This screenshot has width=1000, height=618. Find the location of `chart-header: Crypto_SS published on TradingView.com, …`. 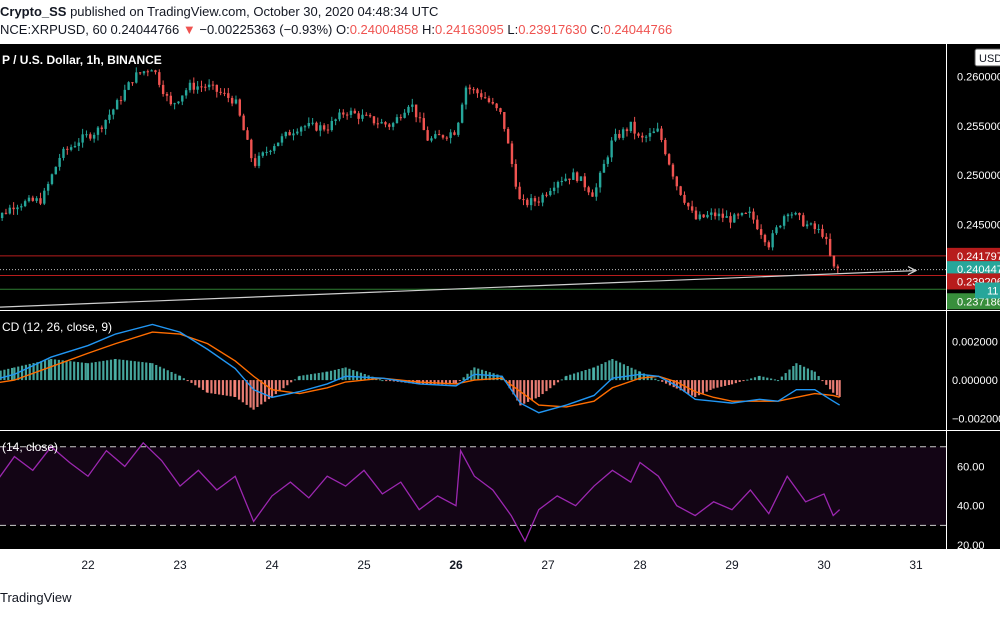

chart-header: Crypto_SS published on TradingView.com, … is located at coordinates (500, 22).